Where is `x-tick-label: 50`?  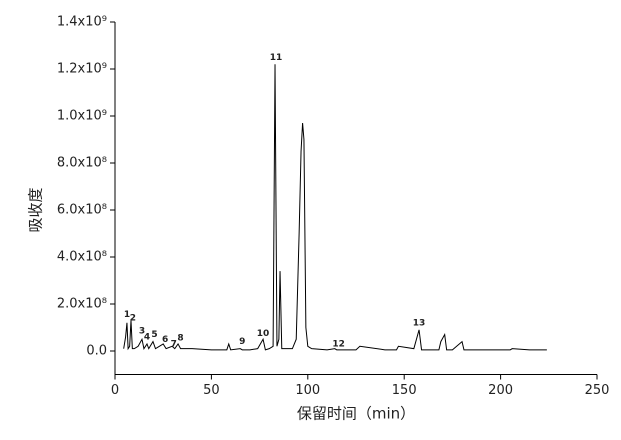
x-tick-label: 50 is located at coordinates (211, 390).